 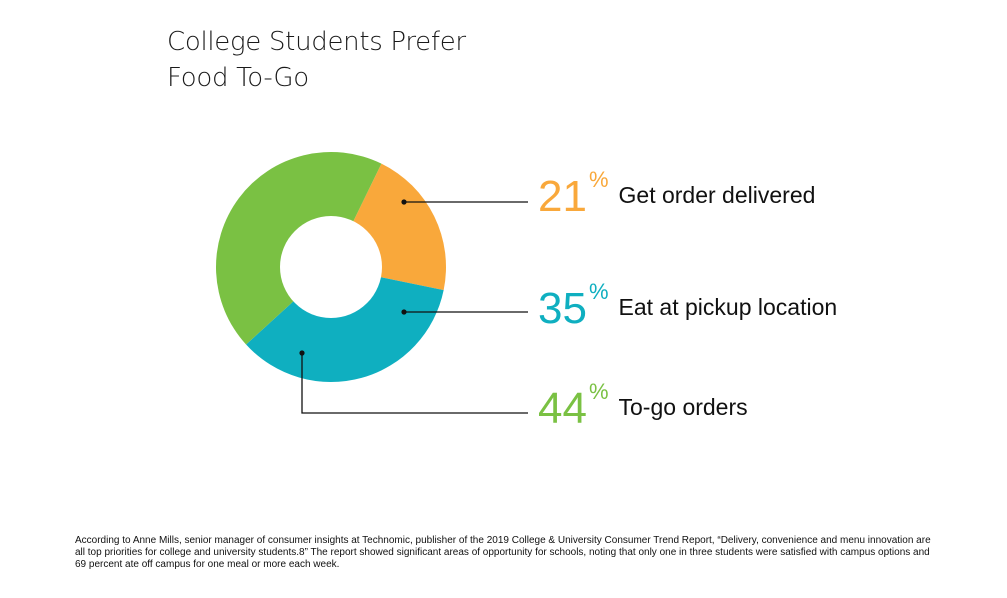 I want to click on chart-title-line-1: College Students Prefer, so click(x=316, y=42).